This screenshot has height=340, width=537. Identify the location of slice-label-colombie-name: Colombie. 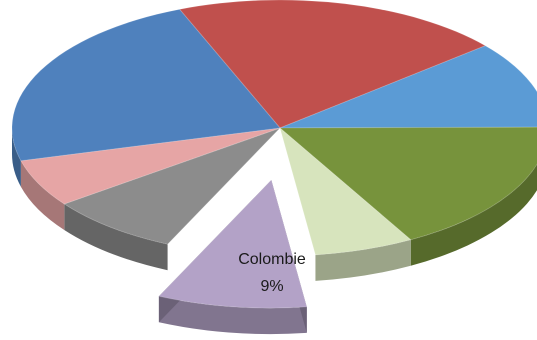
(272, 259).